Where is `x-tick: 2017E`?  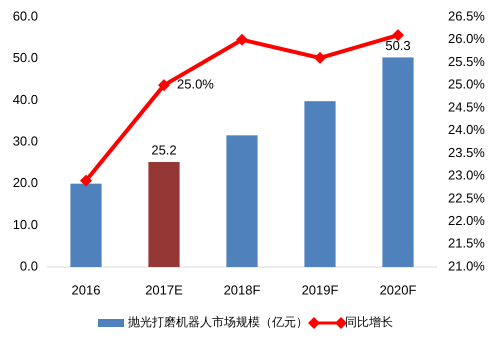
x-tick: 2017E is located at coordinates (164, 290).